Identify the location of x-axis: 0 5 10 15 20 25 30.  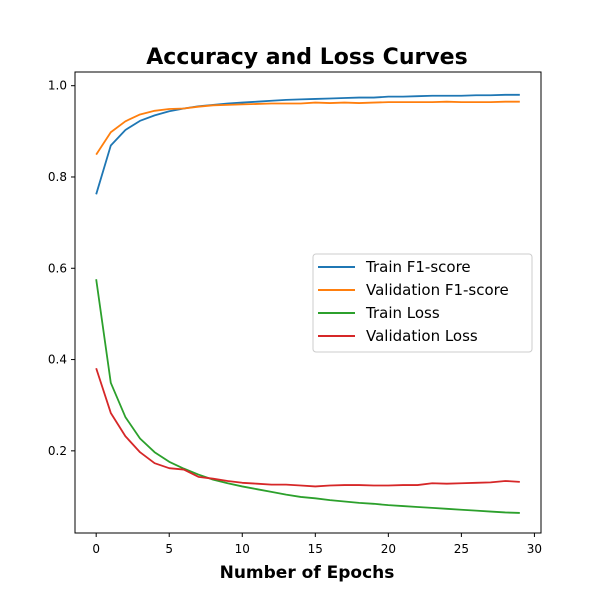
(317, 544).